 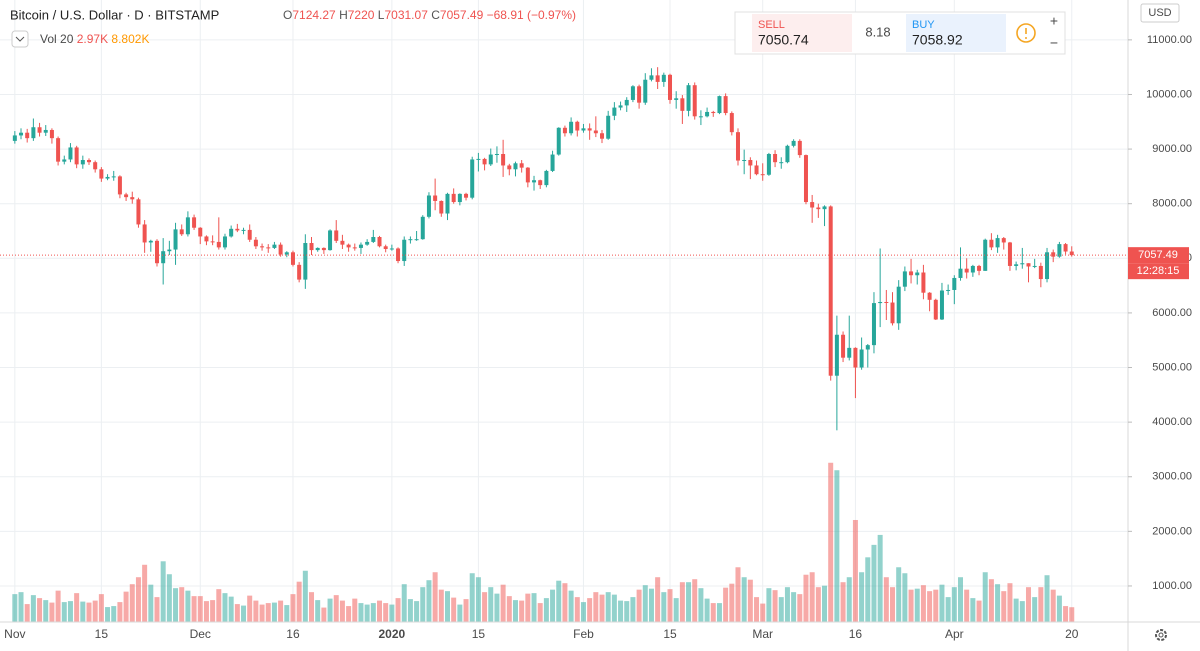 What do you see at coordinates (956, 33) in the screenshot?
I see `buy-button` at bounding box center [956, 33].